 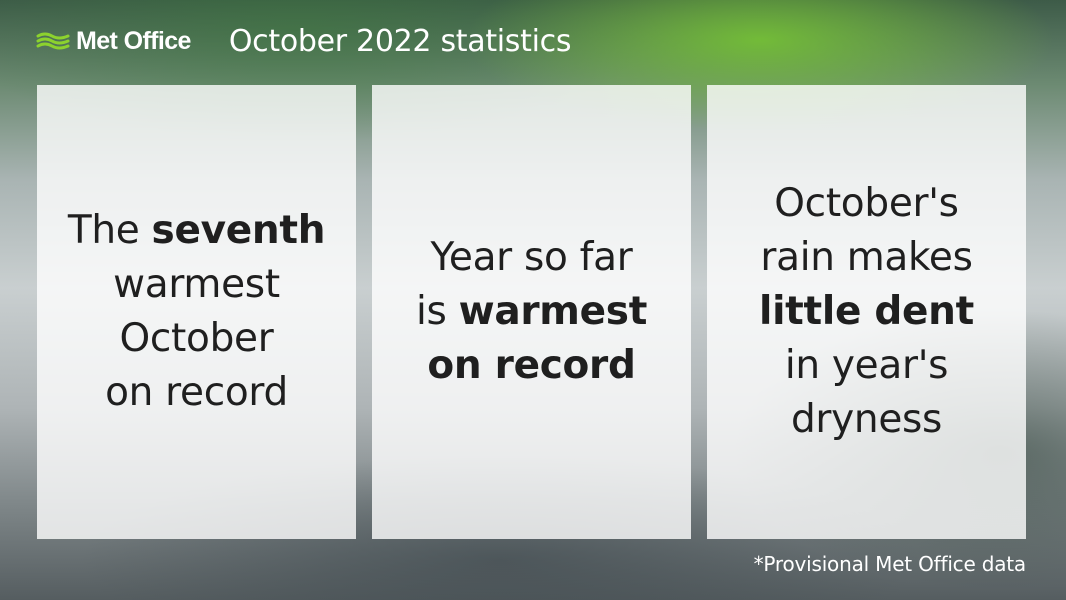 I want to click on brand-name: Met Office, so click(x=133, y=40).